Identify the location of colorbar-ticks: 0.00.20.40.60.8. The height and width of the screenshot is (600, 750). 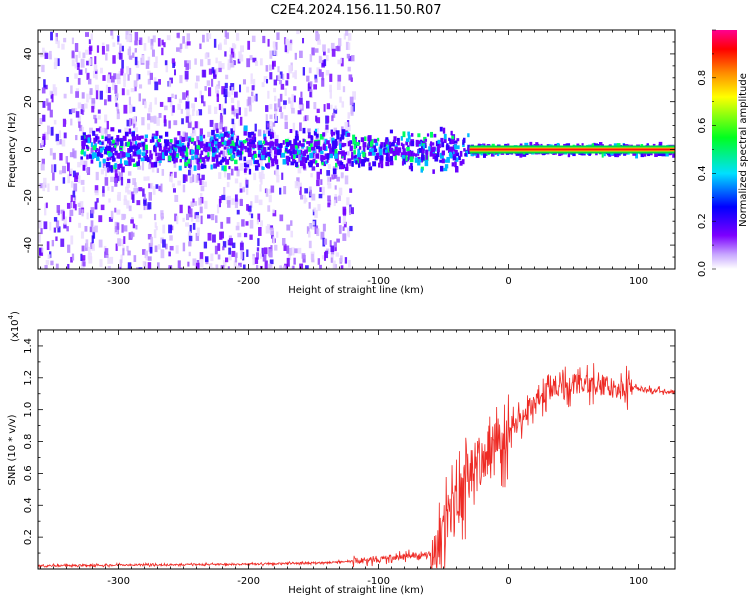
(706, 153).